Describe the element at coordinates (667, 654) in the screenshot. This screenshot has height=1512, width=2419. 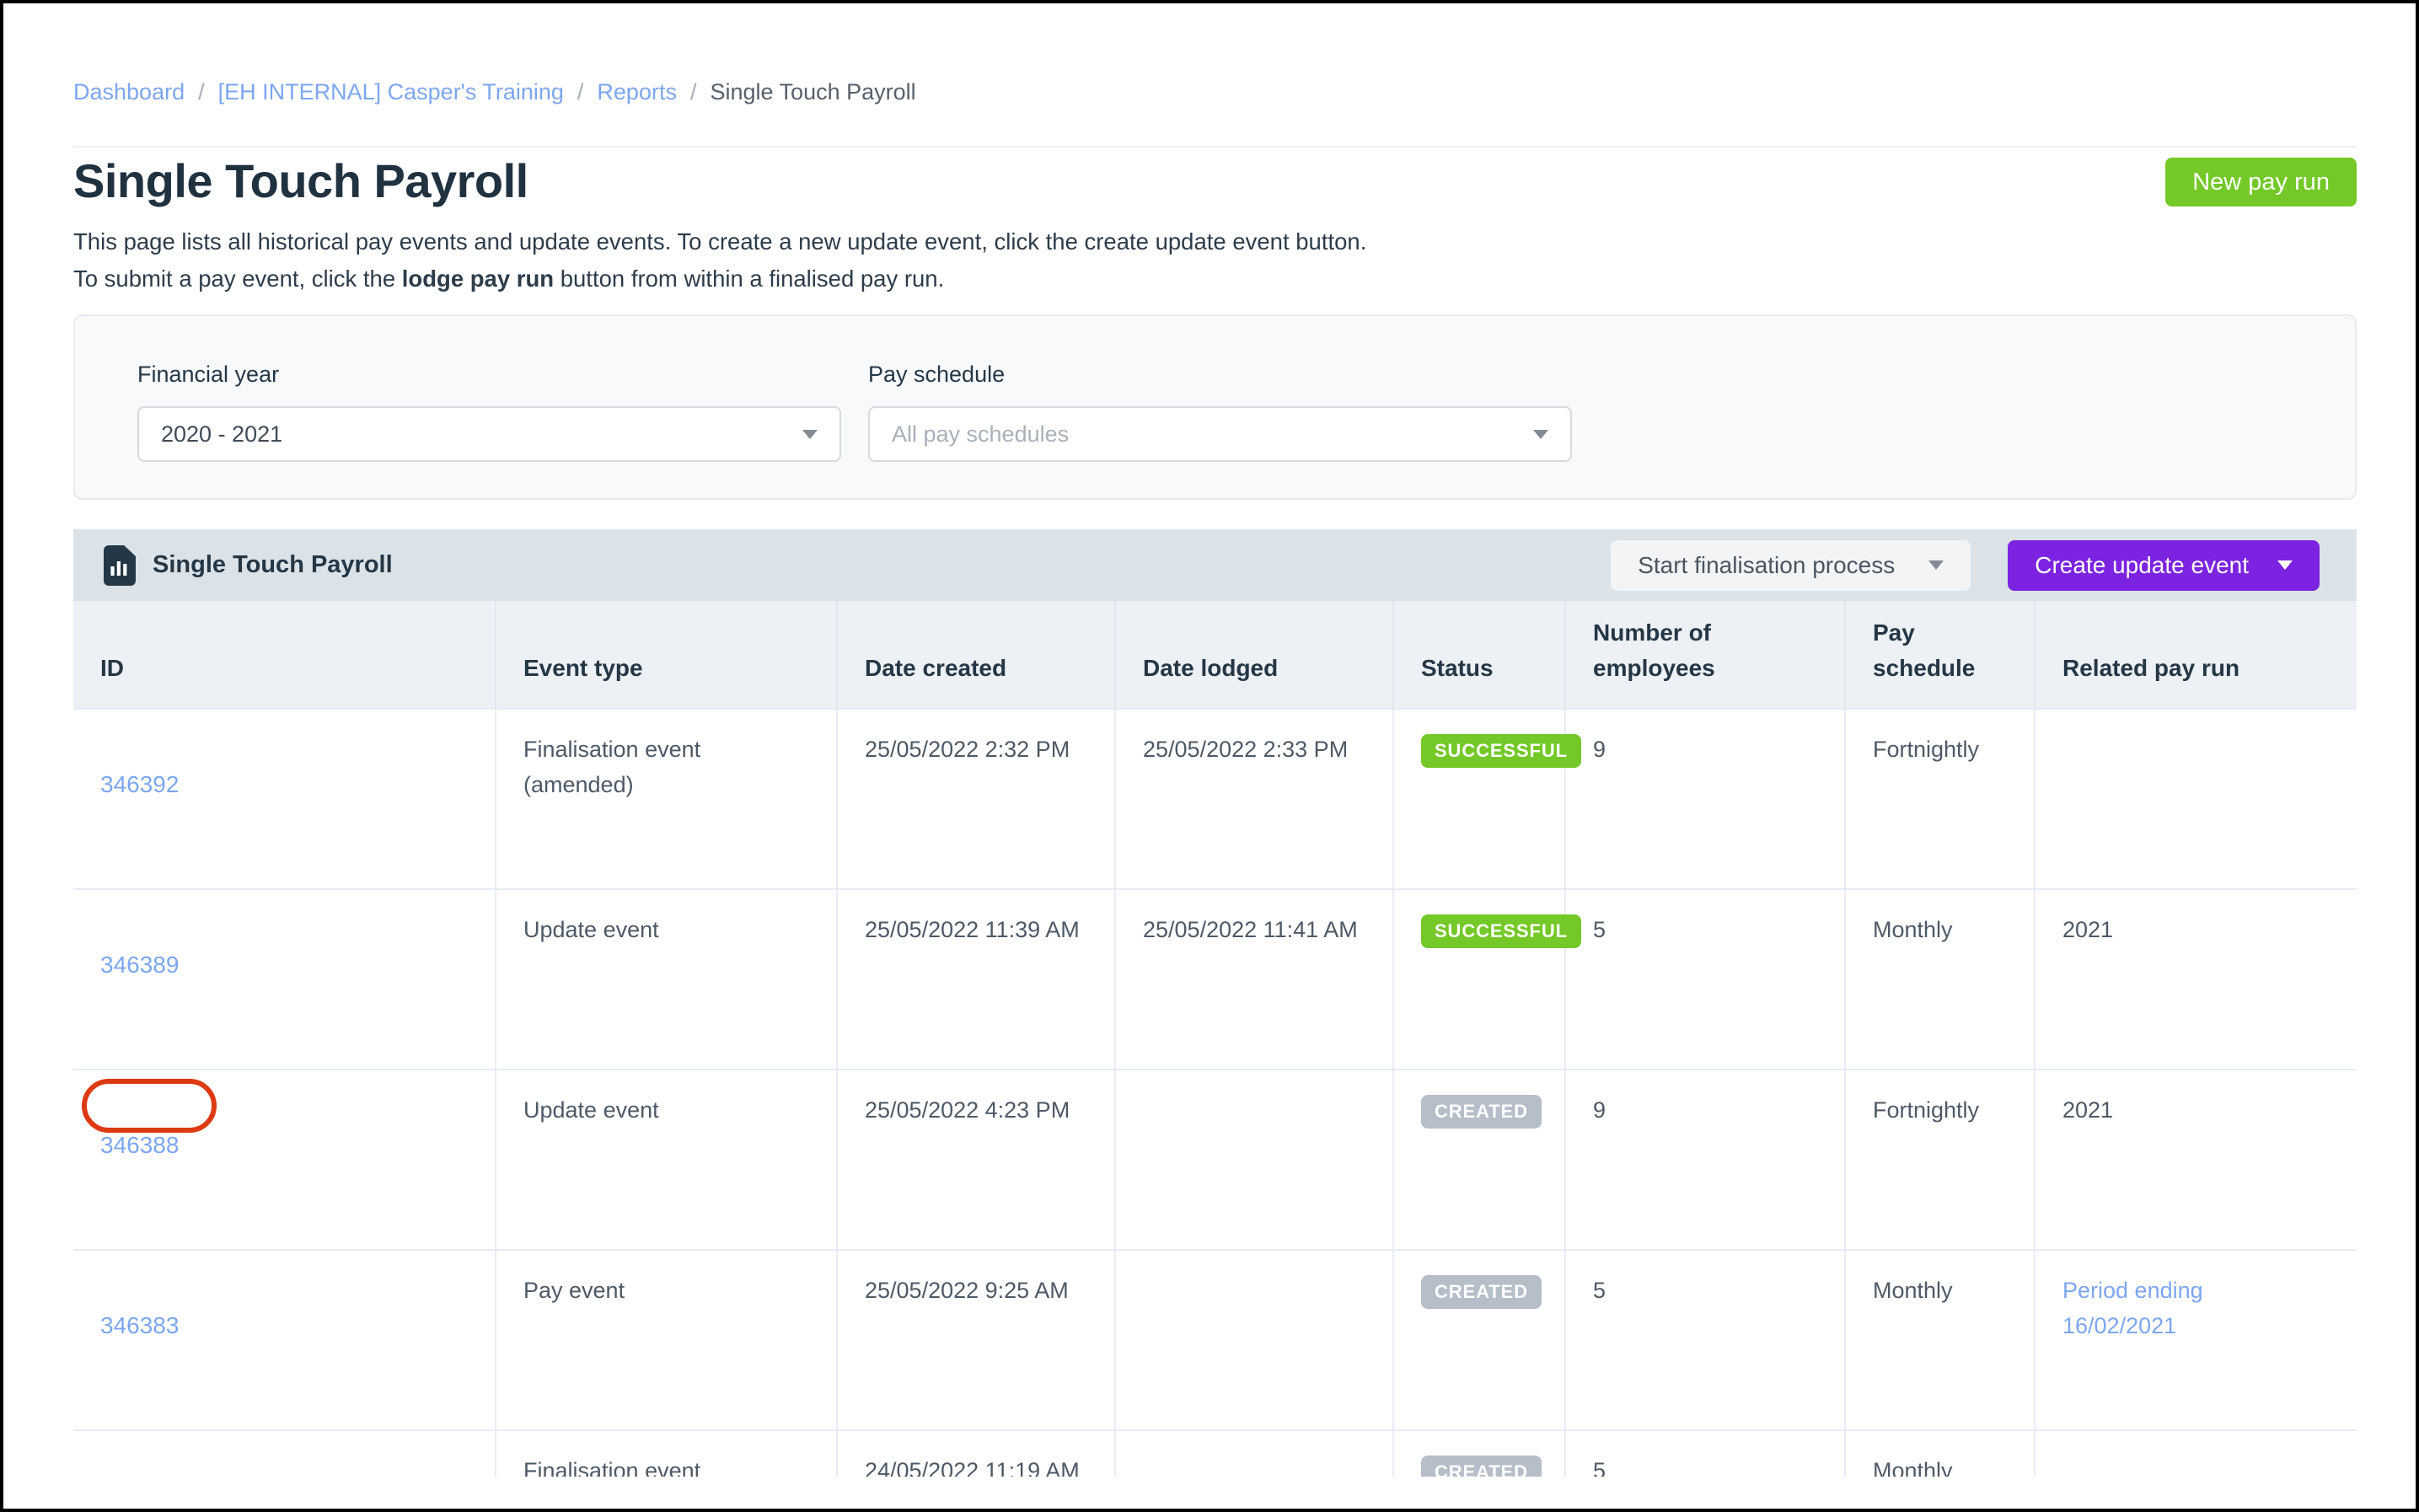
I see `column-header-event-type: Event type` at that location.